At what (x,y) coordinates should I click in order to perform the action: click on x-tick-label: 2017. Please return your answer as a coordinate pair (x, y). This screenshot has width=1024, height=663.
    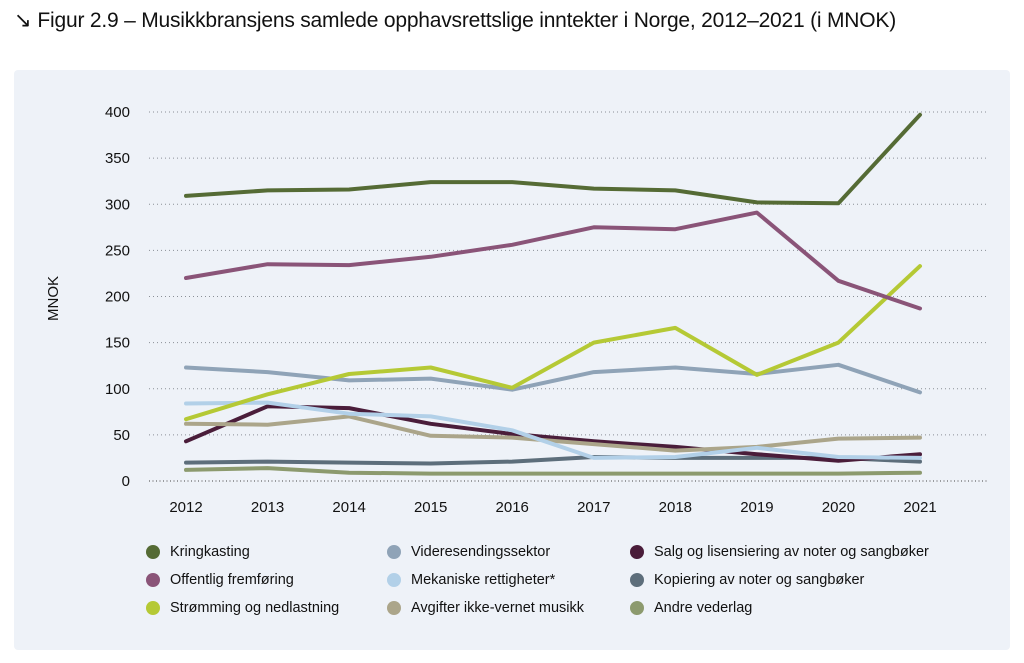
    Looking at the image, I should click on (593, 507).